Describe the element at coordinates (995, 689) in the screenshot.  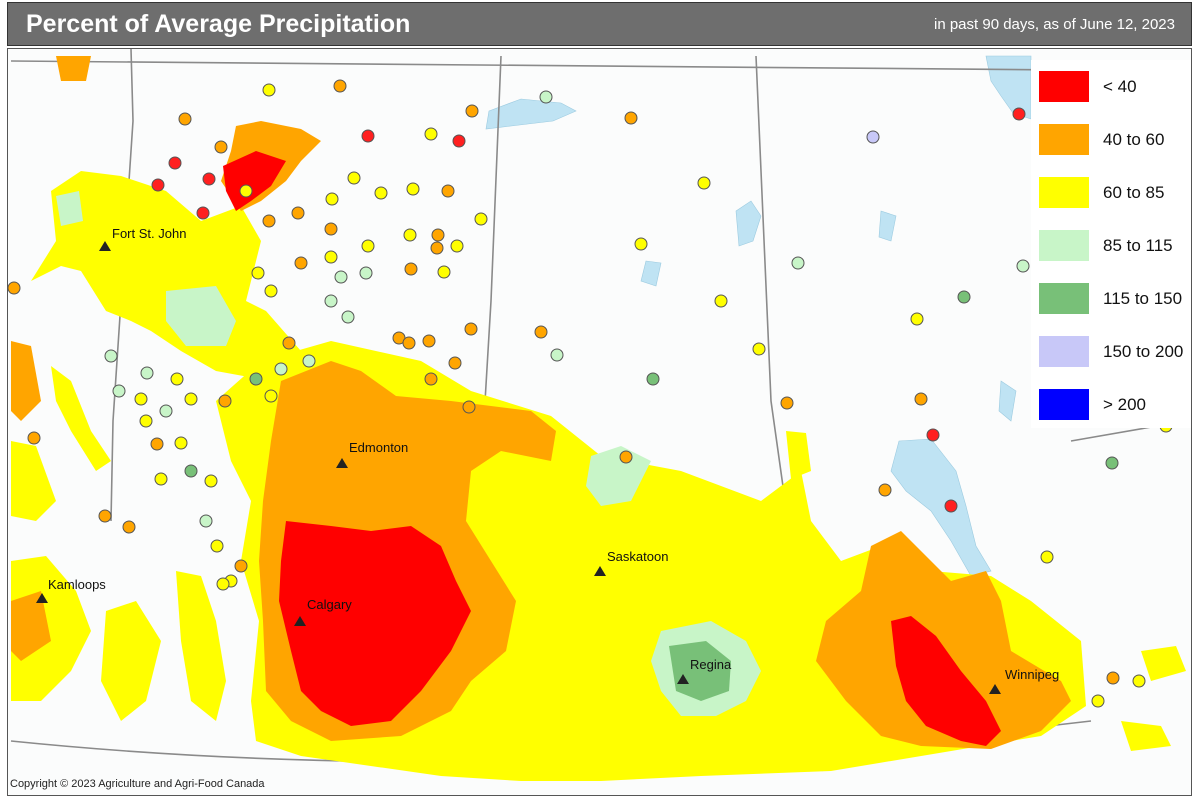
I see `city-marker-winnipeg` at that location.